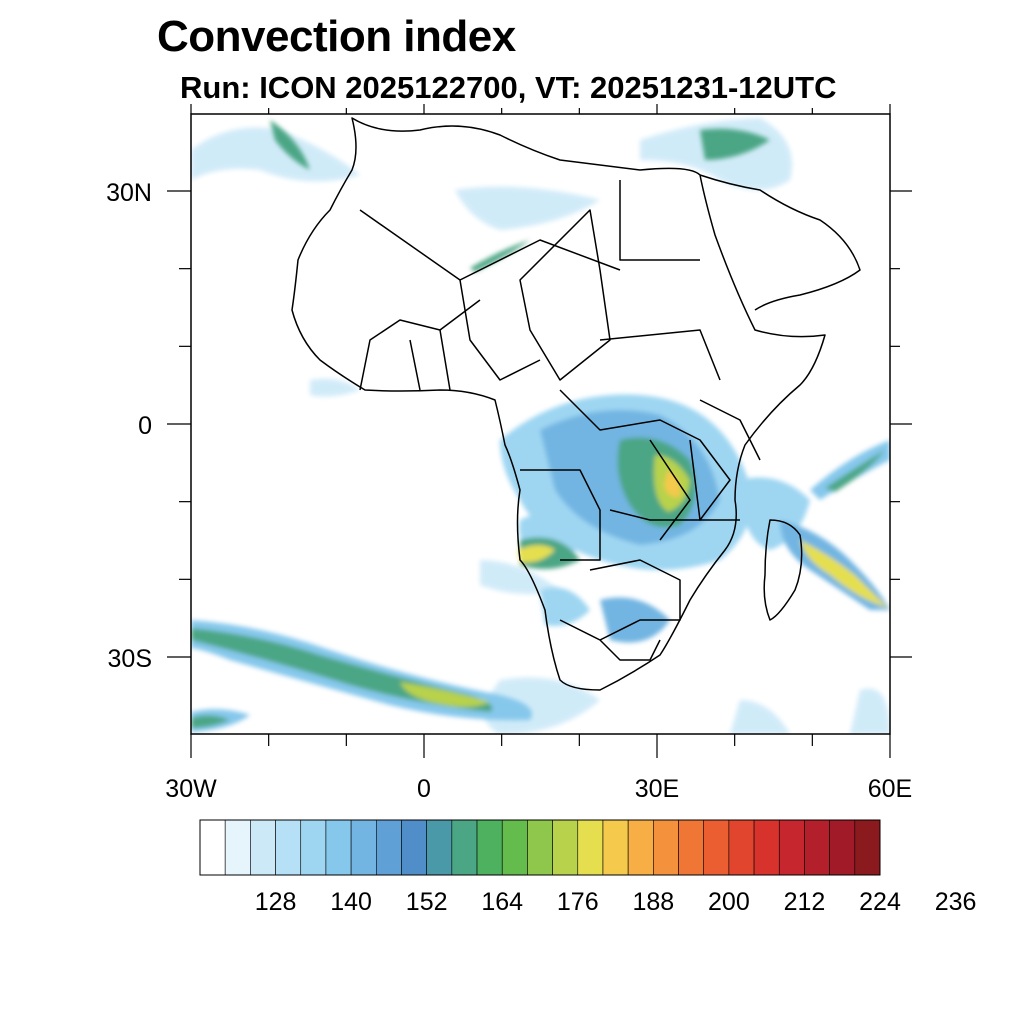 The height and width of the screenshot is (1024, 1024). I want to click on colorbar-tick-label: 236, so click(955, 902).